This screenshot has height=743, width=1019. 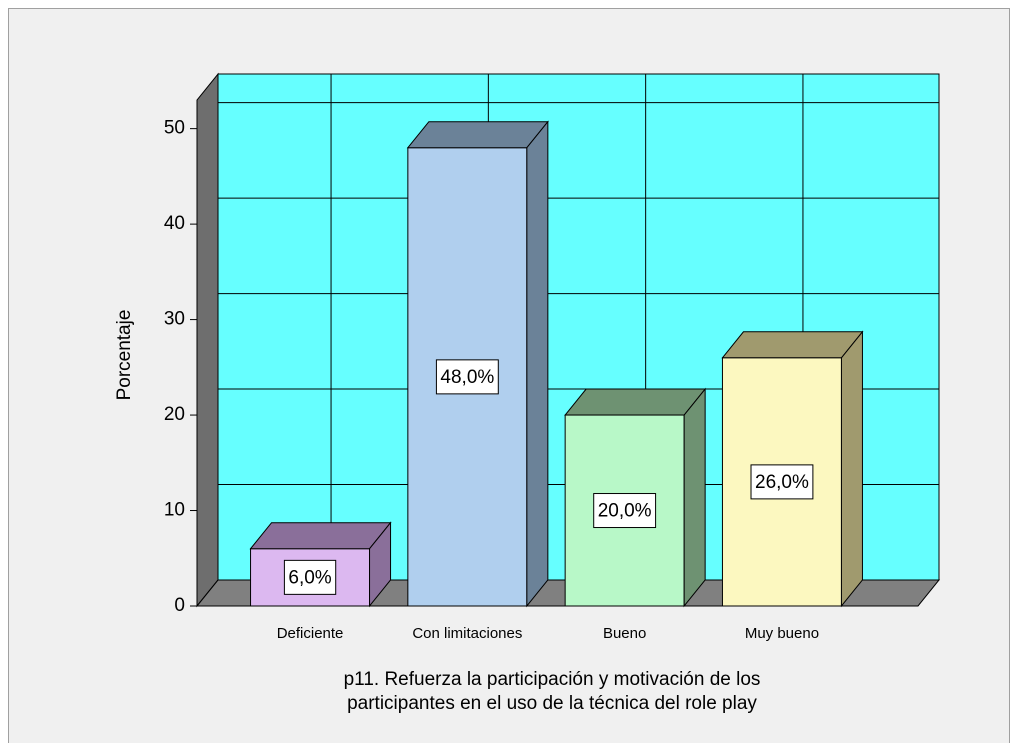 I want to click on y-axis-label: Porcentaje, so click(x=124, y=355).